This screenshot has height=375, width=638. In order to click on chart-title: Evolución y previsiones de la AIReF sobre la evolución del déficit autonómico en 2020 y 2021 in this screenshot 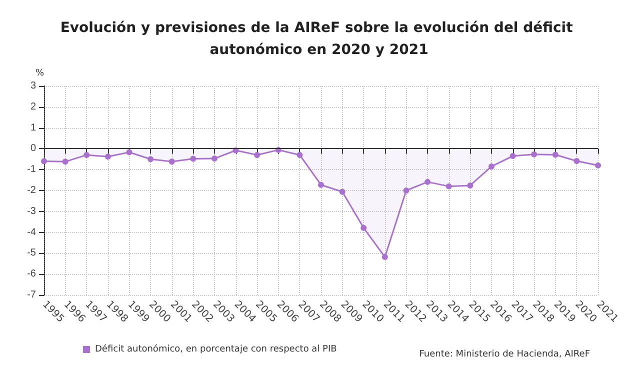, I will do `click(319, 39)`.